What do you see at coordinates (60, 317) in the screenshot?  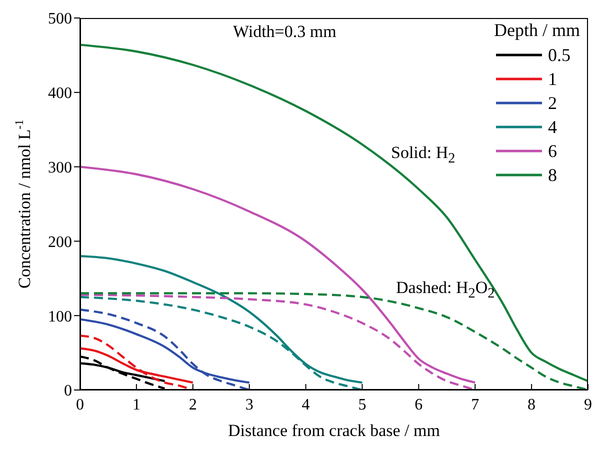 I see `y-tick-label: 100` at bounding box center [60, 317].